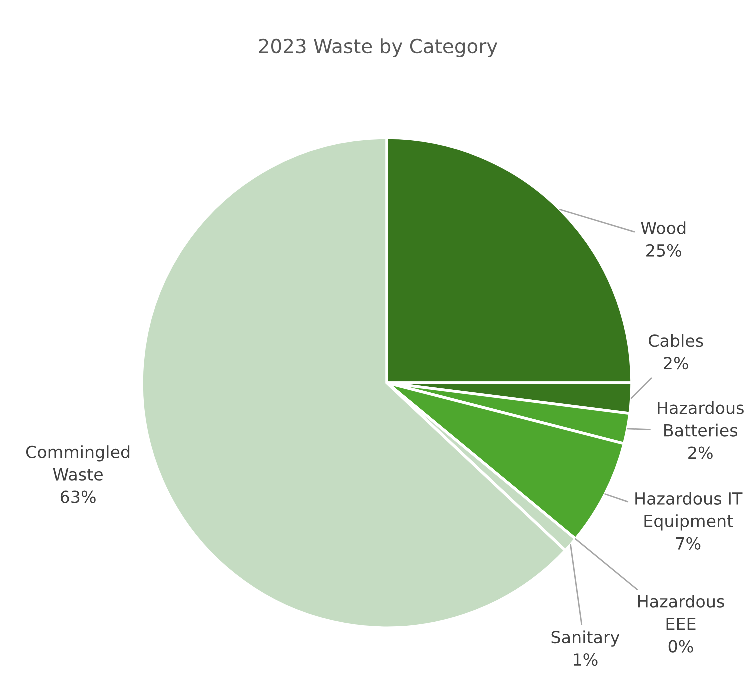  What do you see at coordinates (681, 646) in the screenshot?
I see `text: 0%` at bounding box center [681, 646].